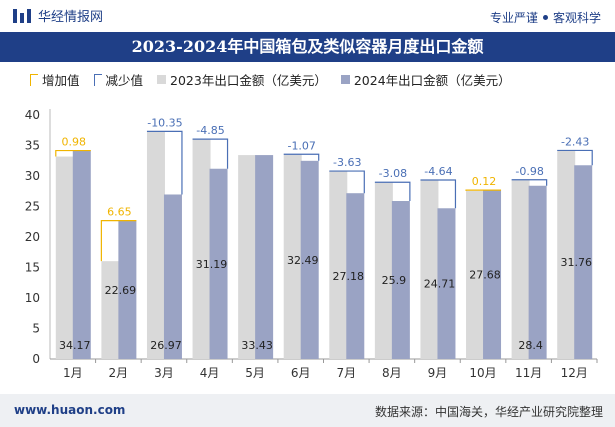 The width and height of the screenshot is (615, 427). I want to click on y-tick-label: 15, so click(32, 268).